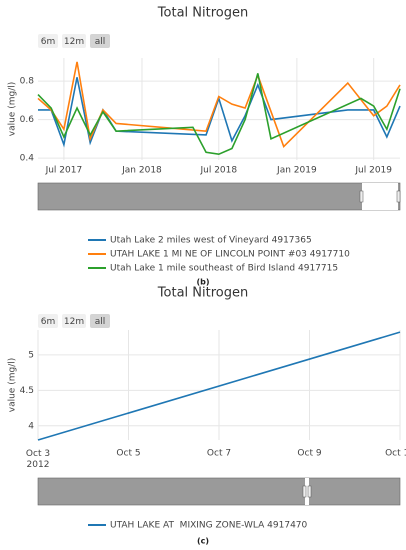 The height and width of the screenshot is (550, 406). Describe the element at coordinates (202, 282) in the screenshot. I see `caption: (b)` at that location.